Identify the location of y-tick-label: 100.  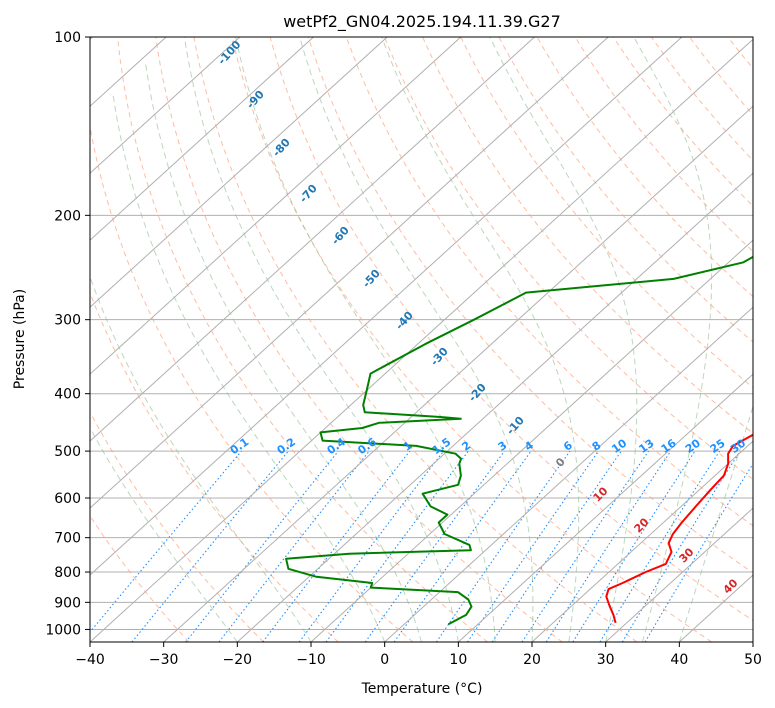
(67, 38).